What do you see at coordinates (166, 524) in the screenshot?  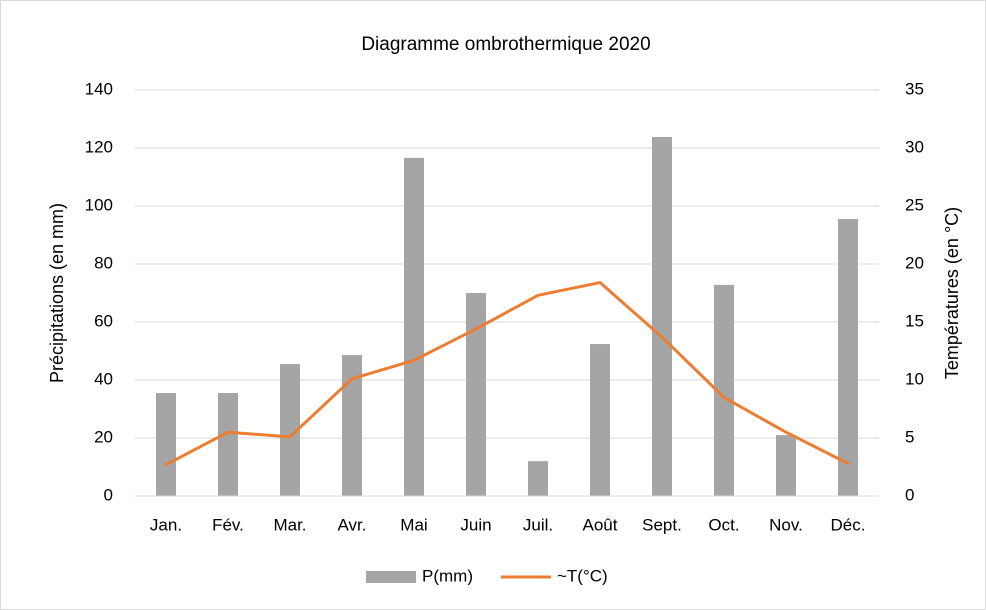 I see `x-tick-label: Jan.` at bounding box center [166, 524].